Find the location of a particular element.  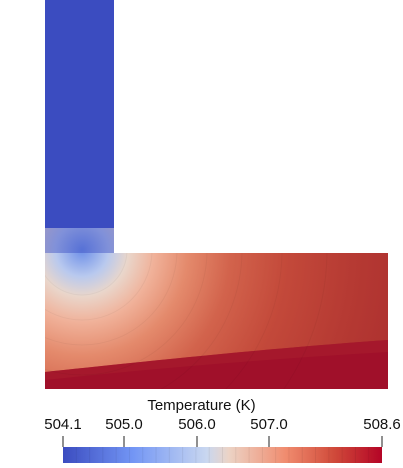

inlet-transition is located at coordinates (79, 240).